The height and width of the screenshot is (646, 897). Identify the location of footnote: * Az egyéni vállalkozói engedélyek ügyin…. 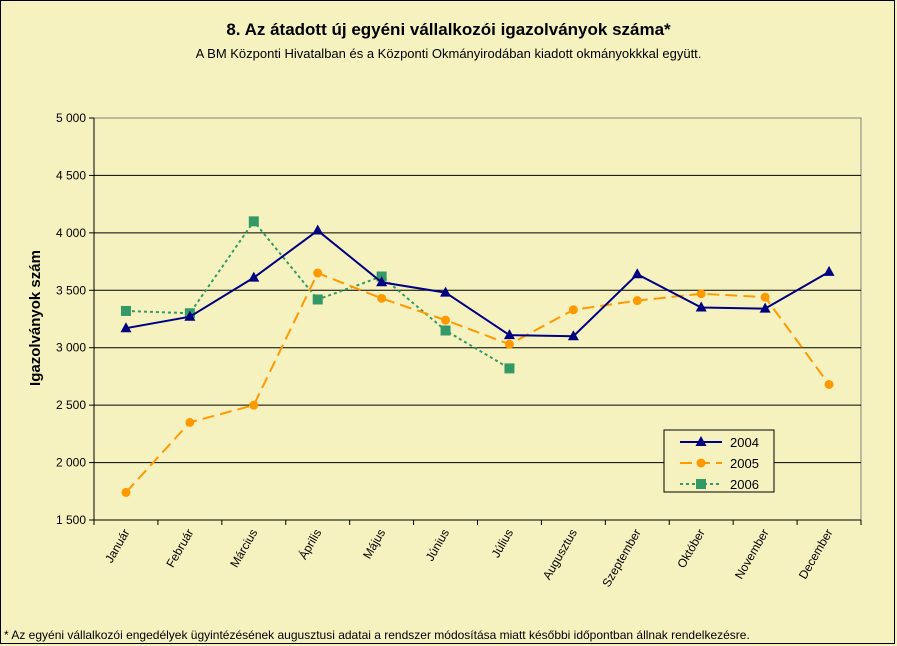
(377, 635).